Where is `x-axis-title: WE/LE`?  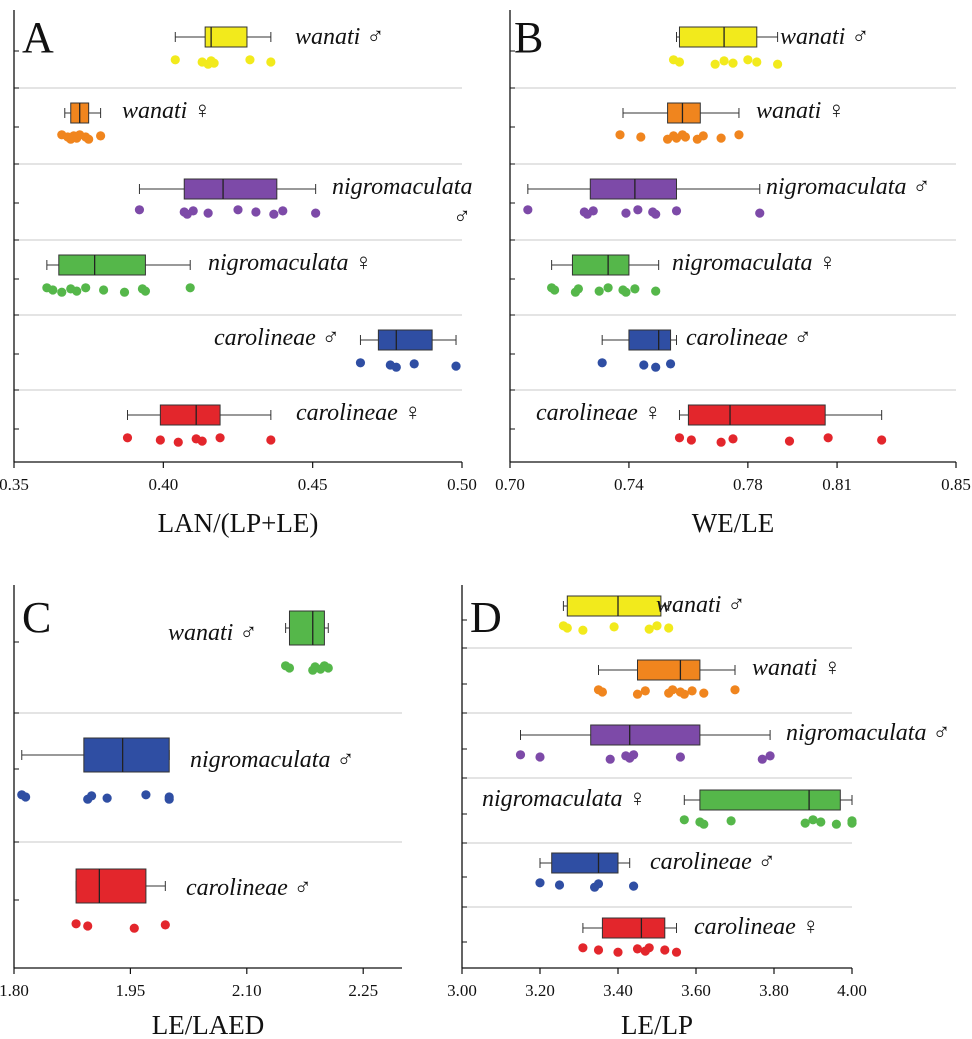
x-axis-title: WE/LE is located at coordinates (733, 523).